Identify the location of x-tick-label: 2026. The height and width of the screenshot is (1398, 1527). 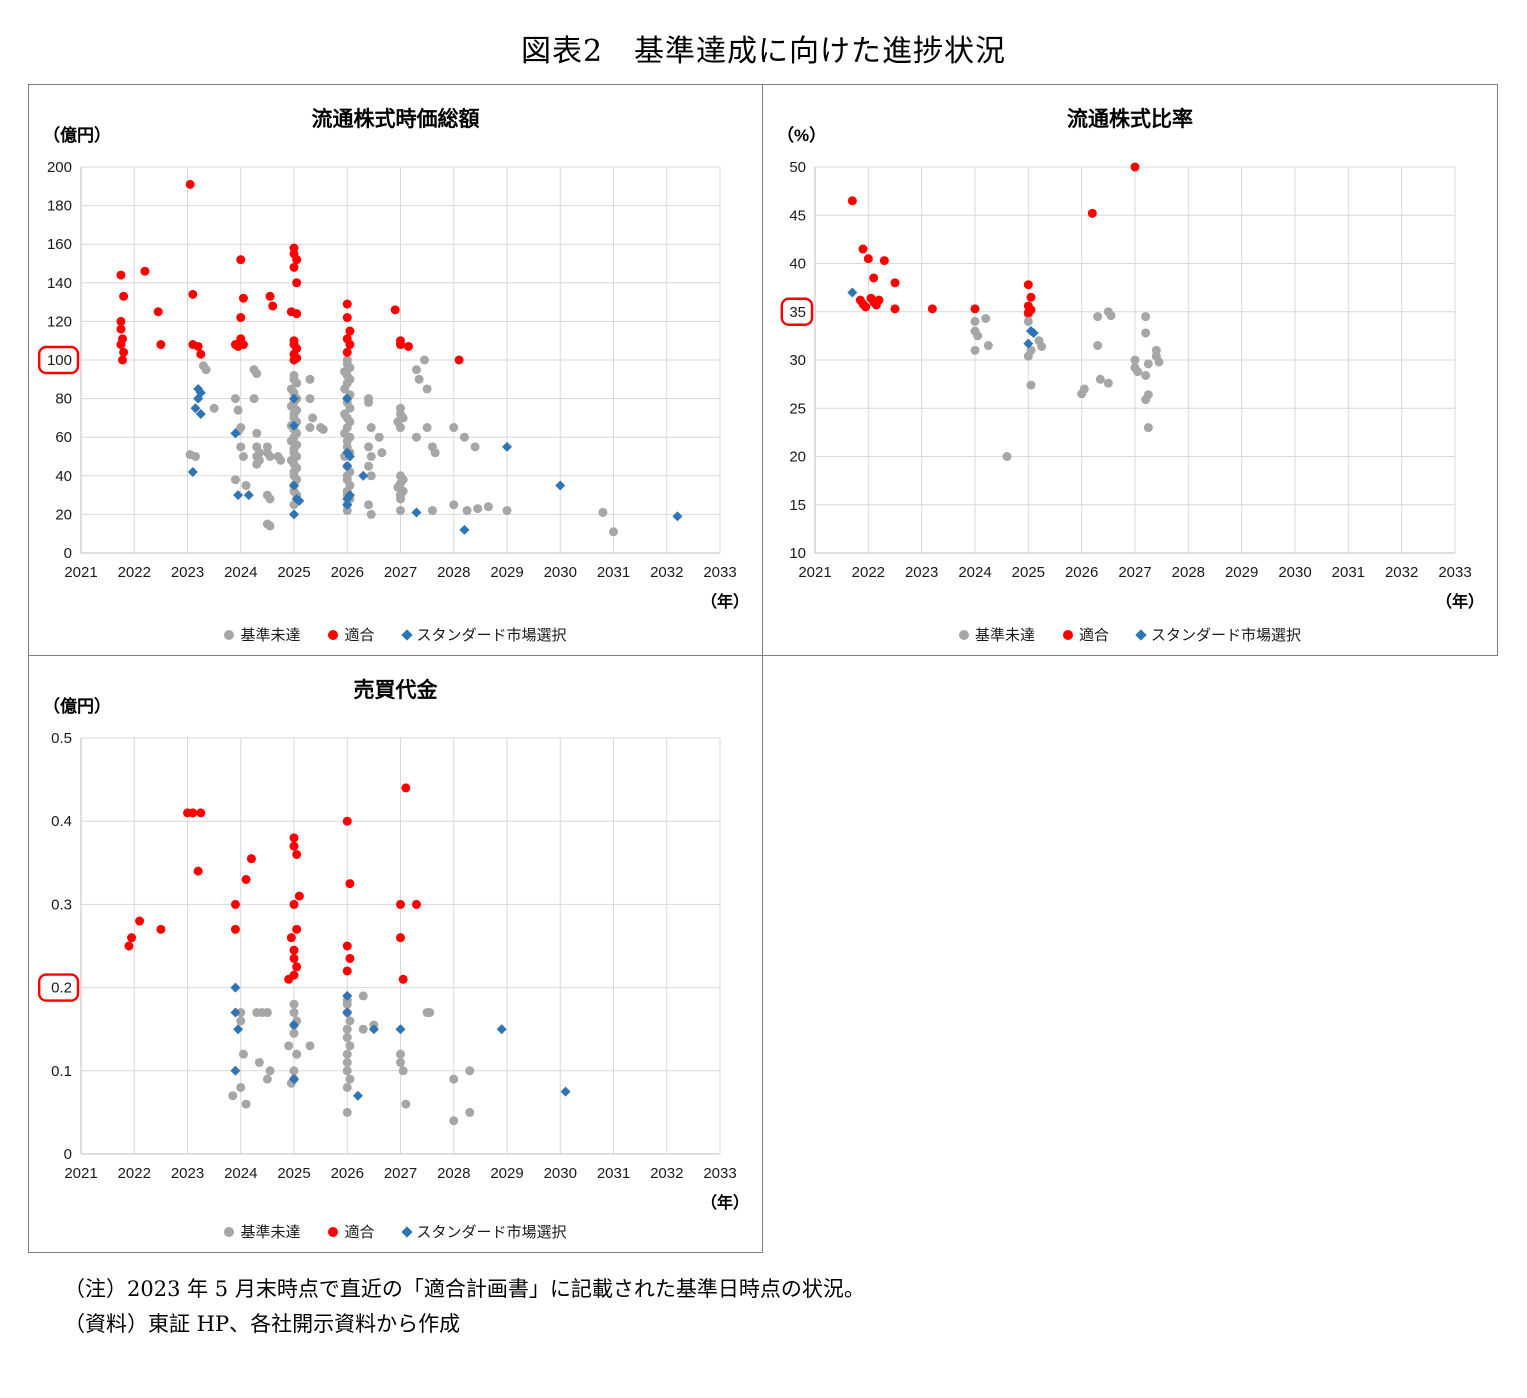
(347, 1173).